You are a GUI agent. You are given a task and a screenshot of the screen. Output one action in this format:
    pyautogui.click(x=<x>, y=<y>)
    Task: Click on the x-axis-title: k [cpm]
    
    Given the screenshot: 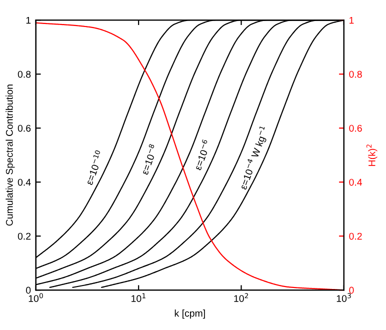 What is the action you would take?
    pyautogui.click(x=189, y=314)
    